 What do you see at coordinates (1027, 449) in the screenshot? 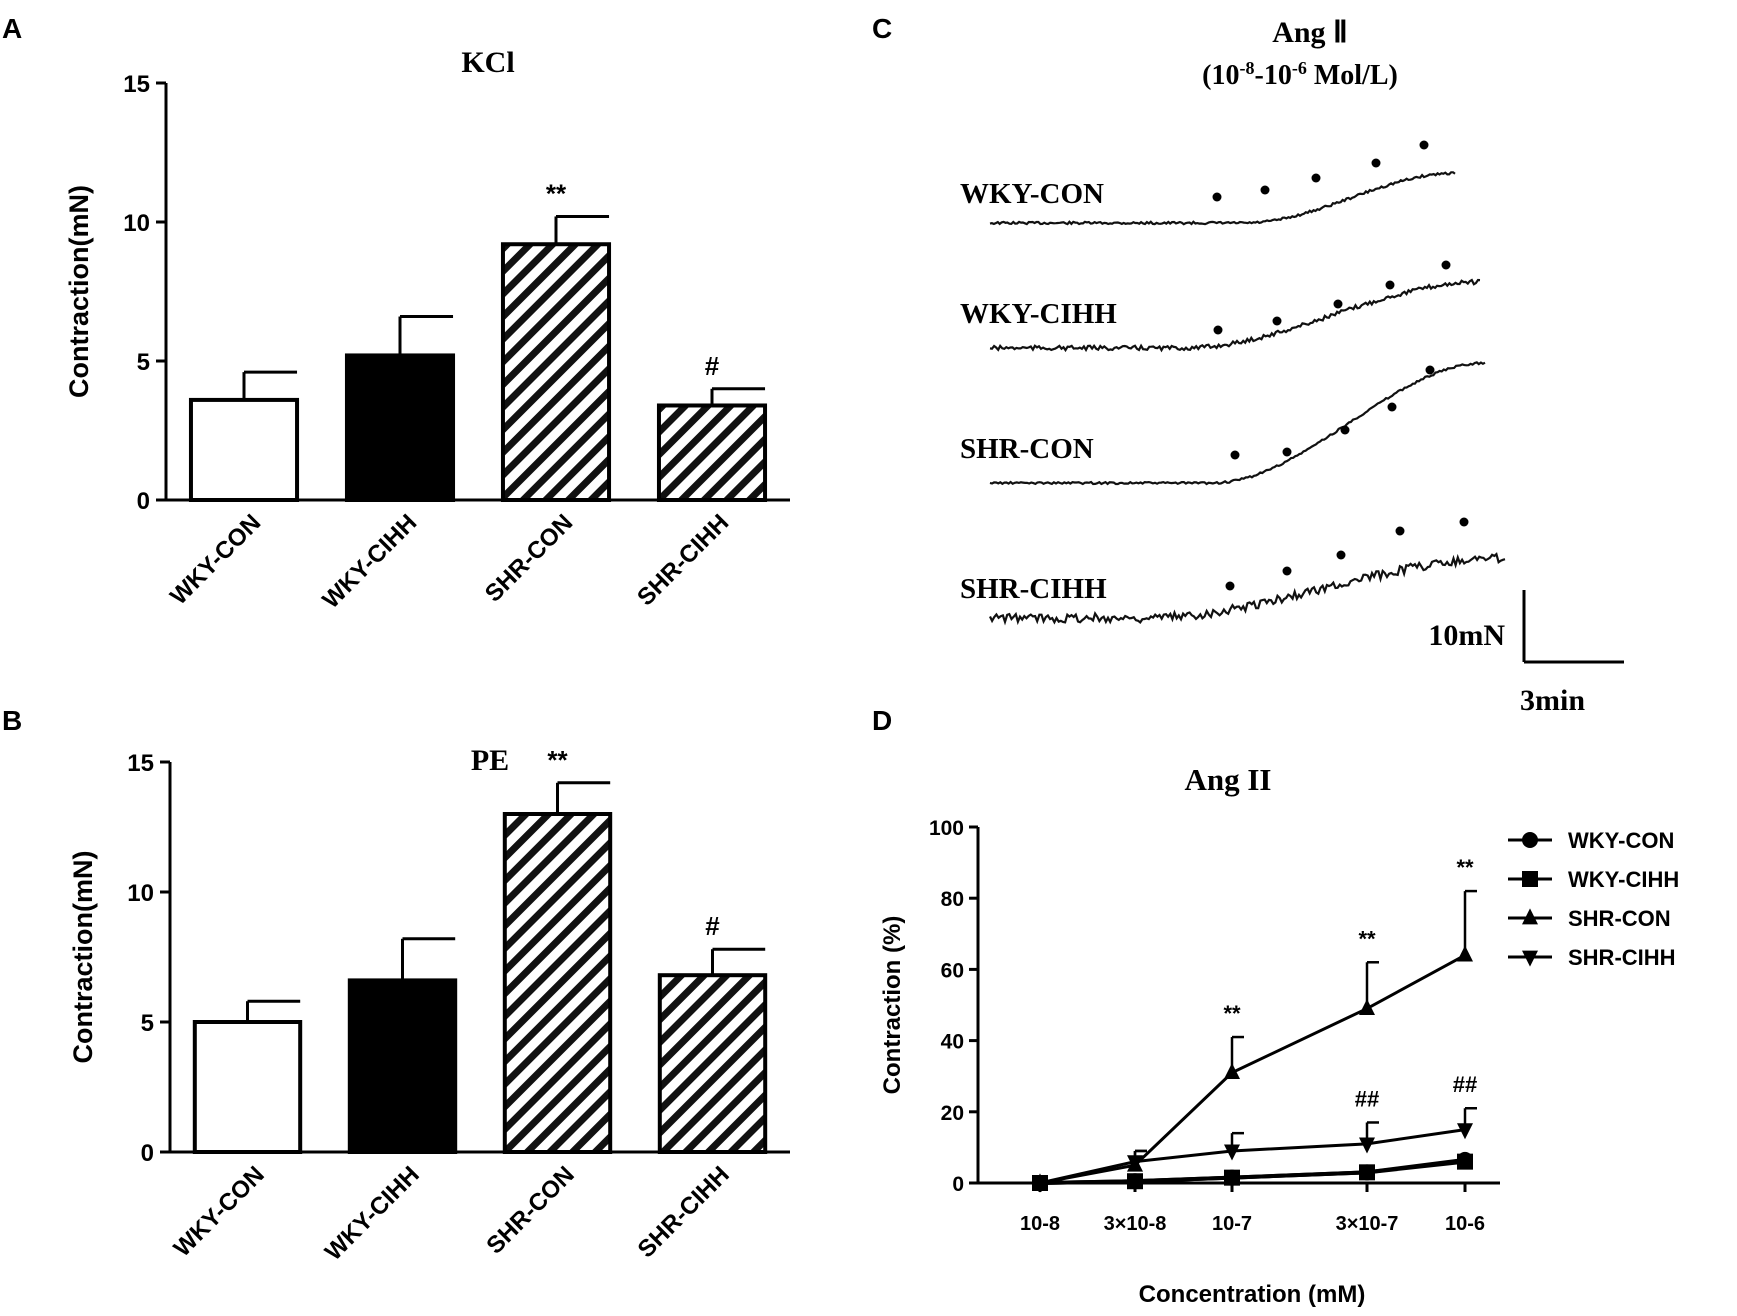
I see `trace-label: SHR-CON` at bounding box center [1027, 449].